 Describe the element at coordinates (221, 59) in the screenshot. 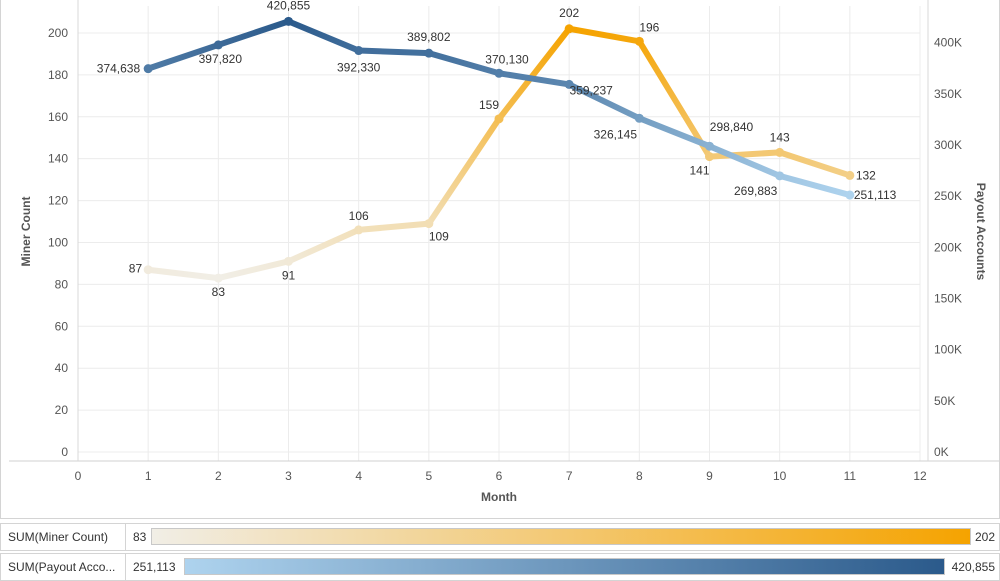

I see `payout-accounts-data-label: 397,820` at that location.